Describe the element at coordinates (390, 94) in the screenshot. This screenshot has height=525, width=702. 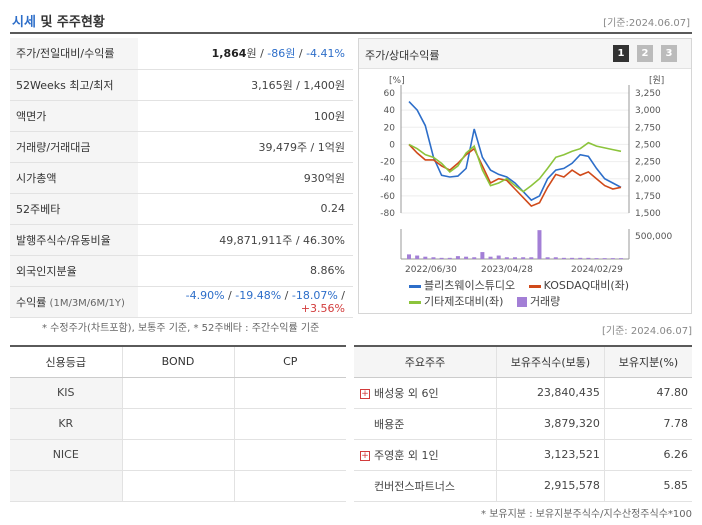
I see `left-tick-label: 60` at that location.